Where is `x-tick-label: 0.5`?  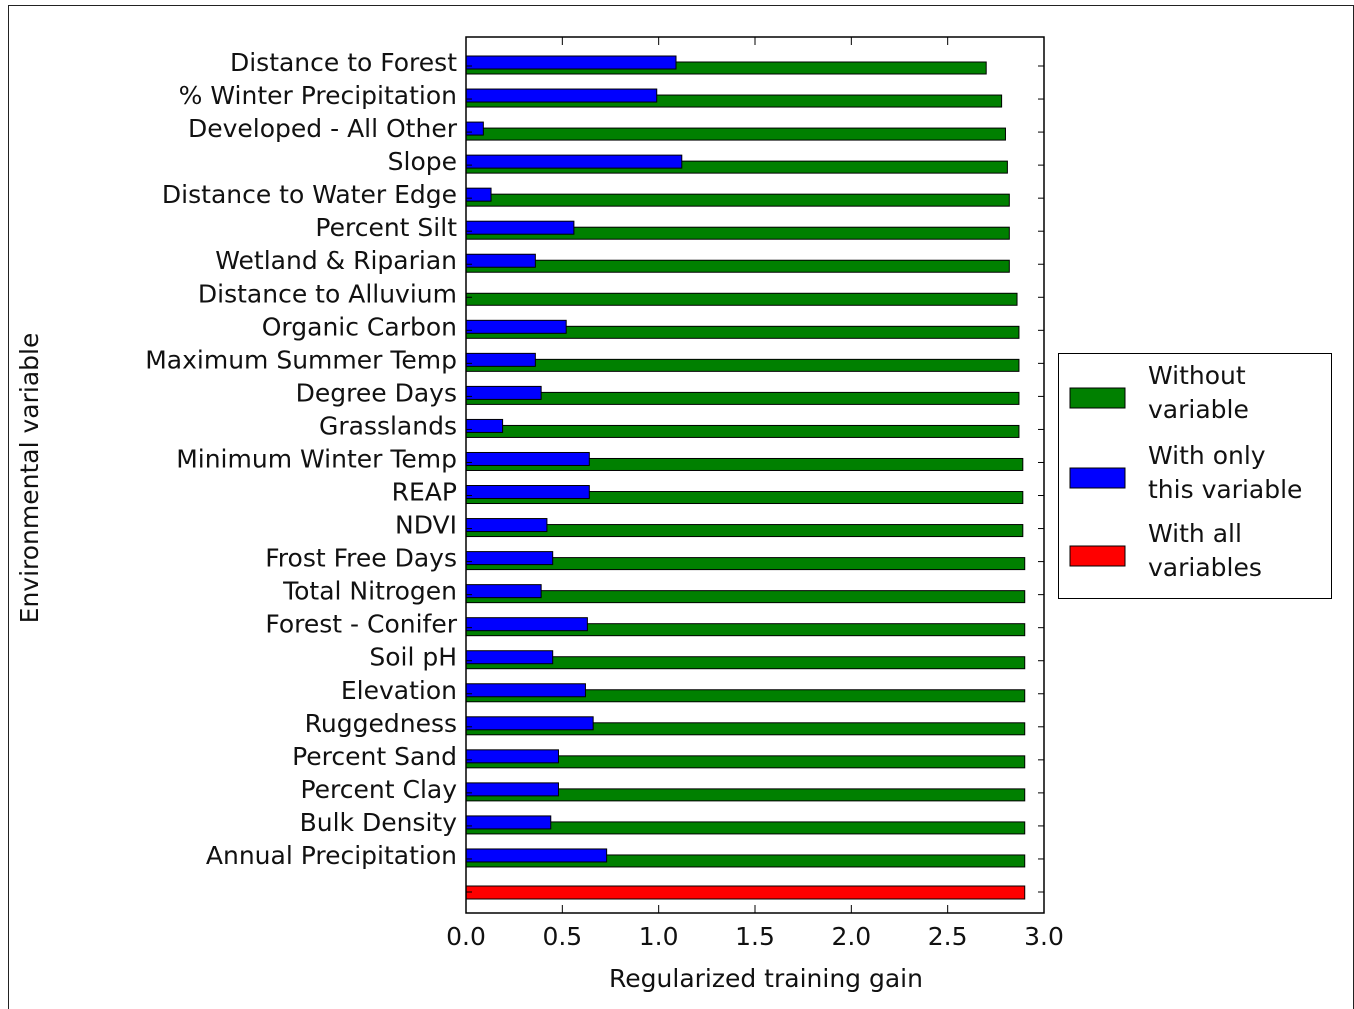
x-tick-label: 0.5 is located at coordinates (562, 936).